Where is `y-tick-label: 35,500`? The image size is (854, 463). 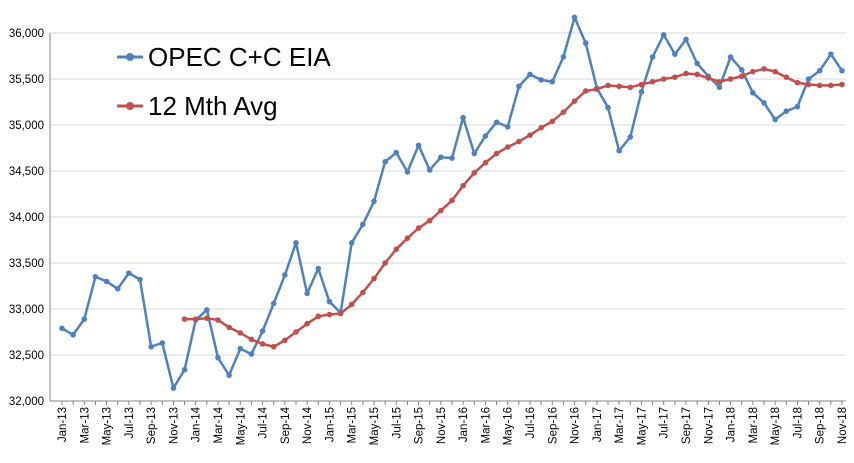
y-tick-label: 35,500 is located at coordinates (26, 80).